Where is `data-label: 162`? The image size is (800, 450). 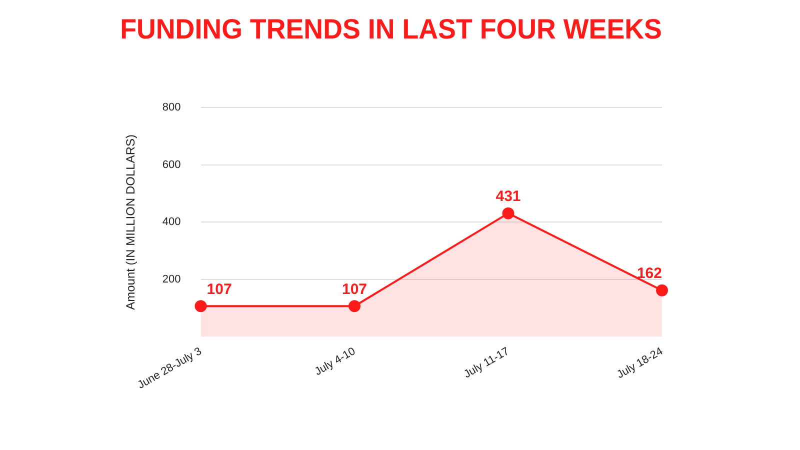 data-label: 162 is located at coordinates (649, 273).